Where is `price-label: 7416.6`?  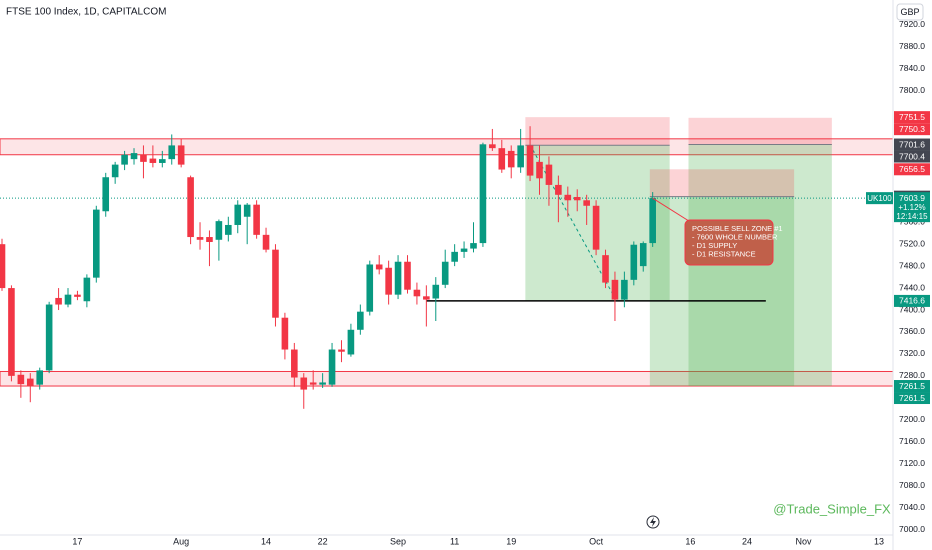 price-label: 7416.6 is located at coordinates (912, 301).